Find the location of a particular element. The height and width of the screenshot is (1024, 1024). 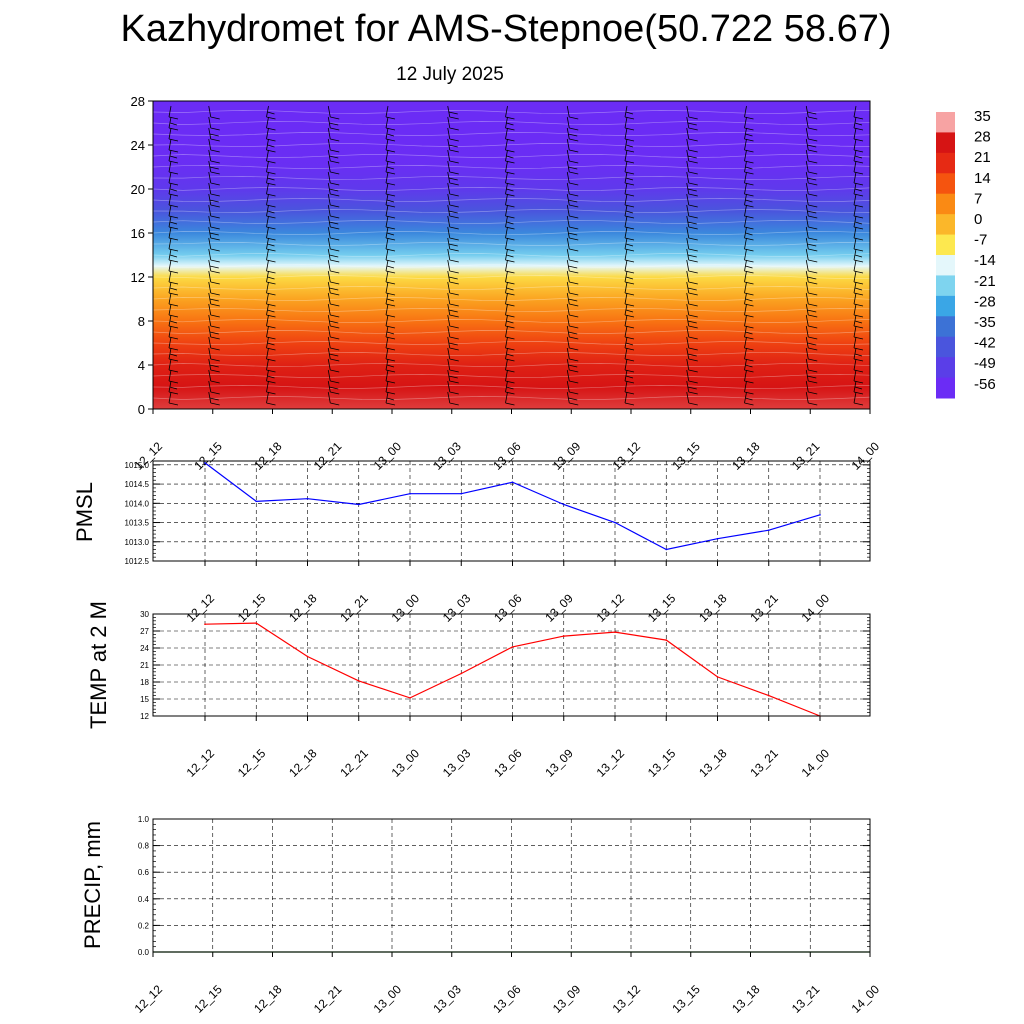

x-tick-label: 12_12 is located at coordinates (201, 763).